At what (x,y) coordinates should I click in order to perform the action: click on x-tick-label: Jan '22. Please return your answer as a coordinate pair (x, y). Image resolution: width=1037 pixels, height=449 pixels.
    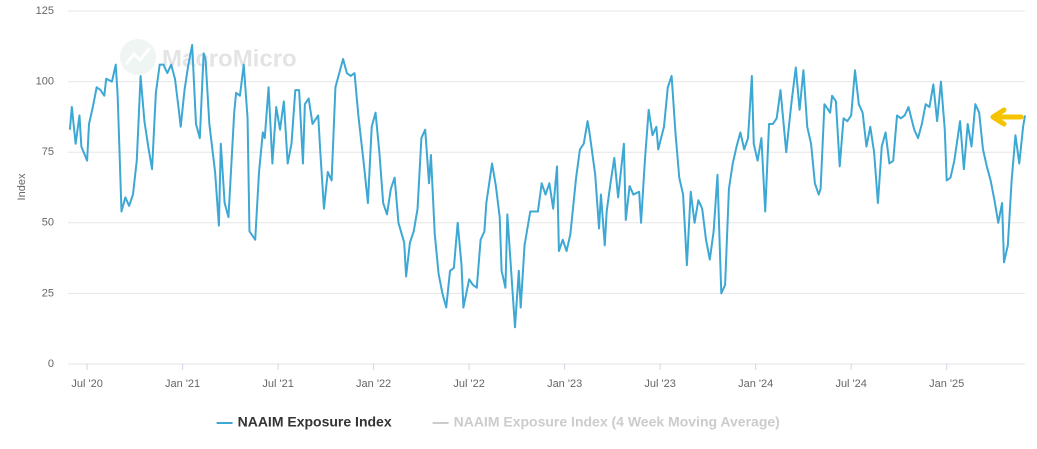
    Looking at the image, I should click on (373, 384).